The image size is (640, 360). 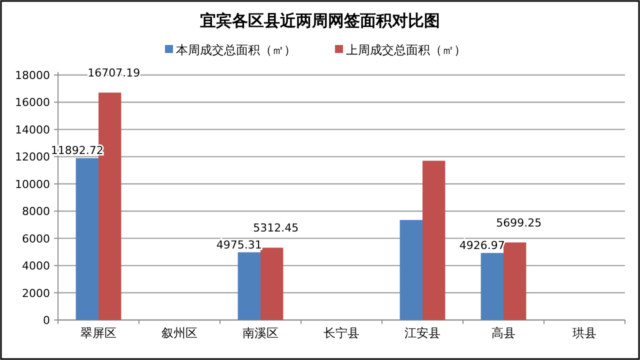 What do you see at coordinates (36, 293) in the screenshot?
I see `y-tick-label: 2000` at bounding box center [36, 293].